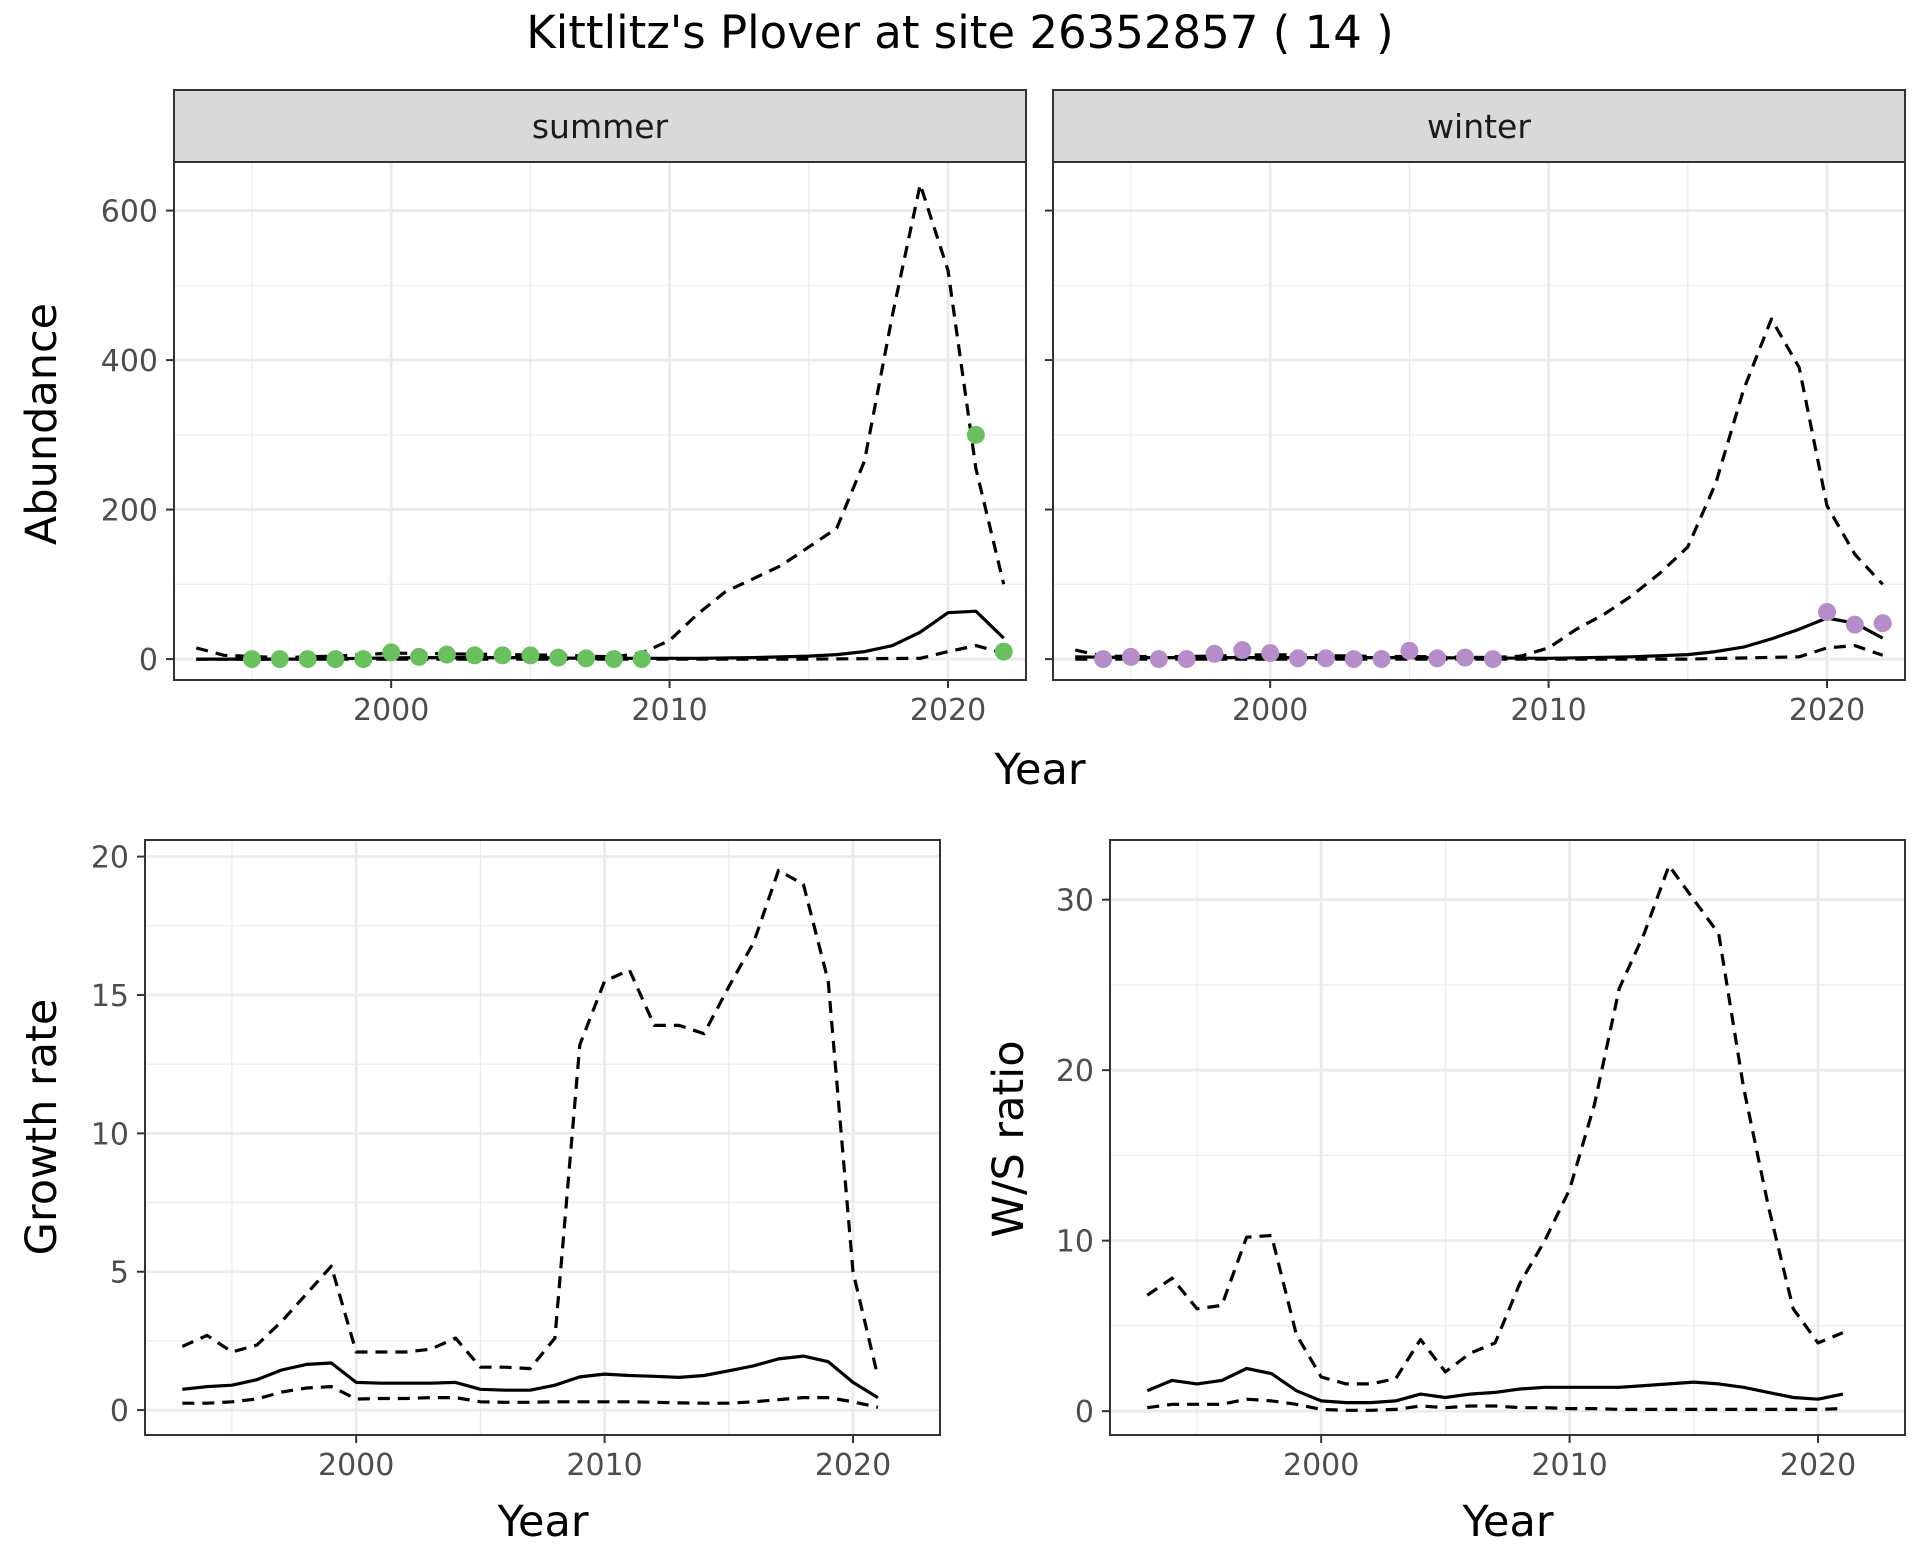 Image resolution: width=1920 pixels, height=1560 pixels. Describe the element at coordinates (542, 1522) in the screenshot. I see `growth-x-axis-title: Year` at that location.